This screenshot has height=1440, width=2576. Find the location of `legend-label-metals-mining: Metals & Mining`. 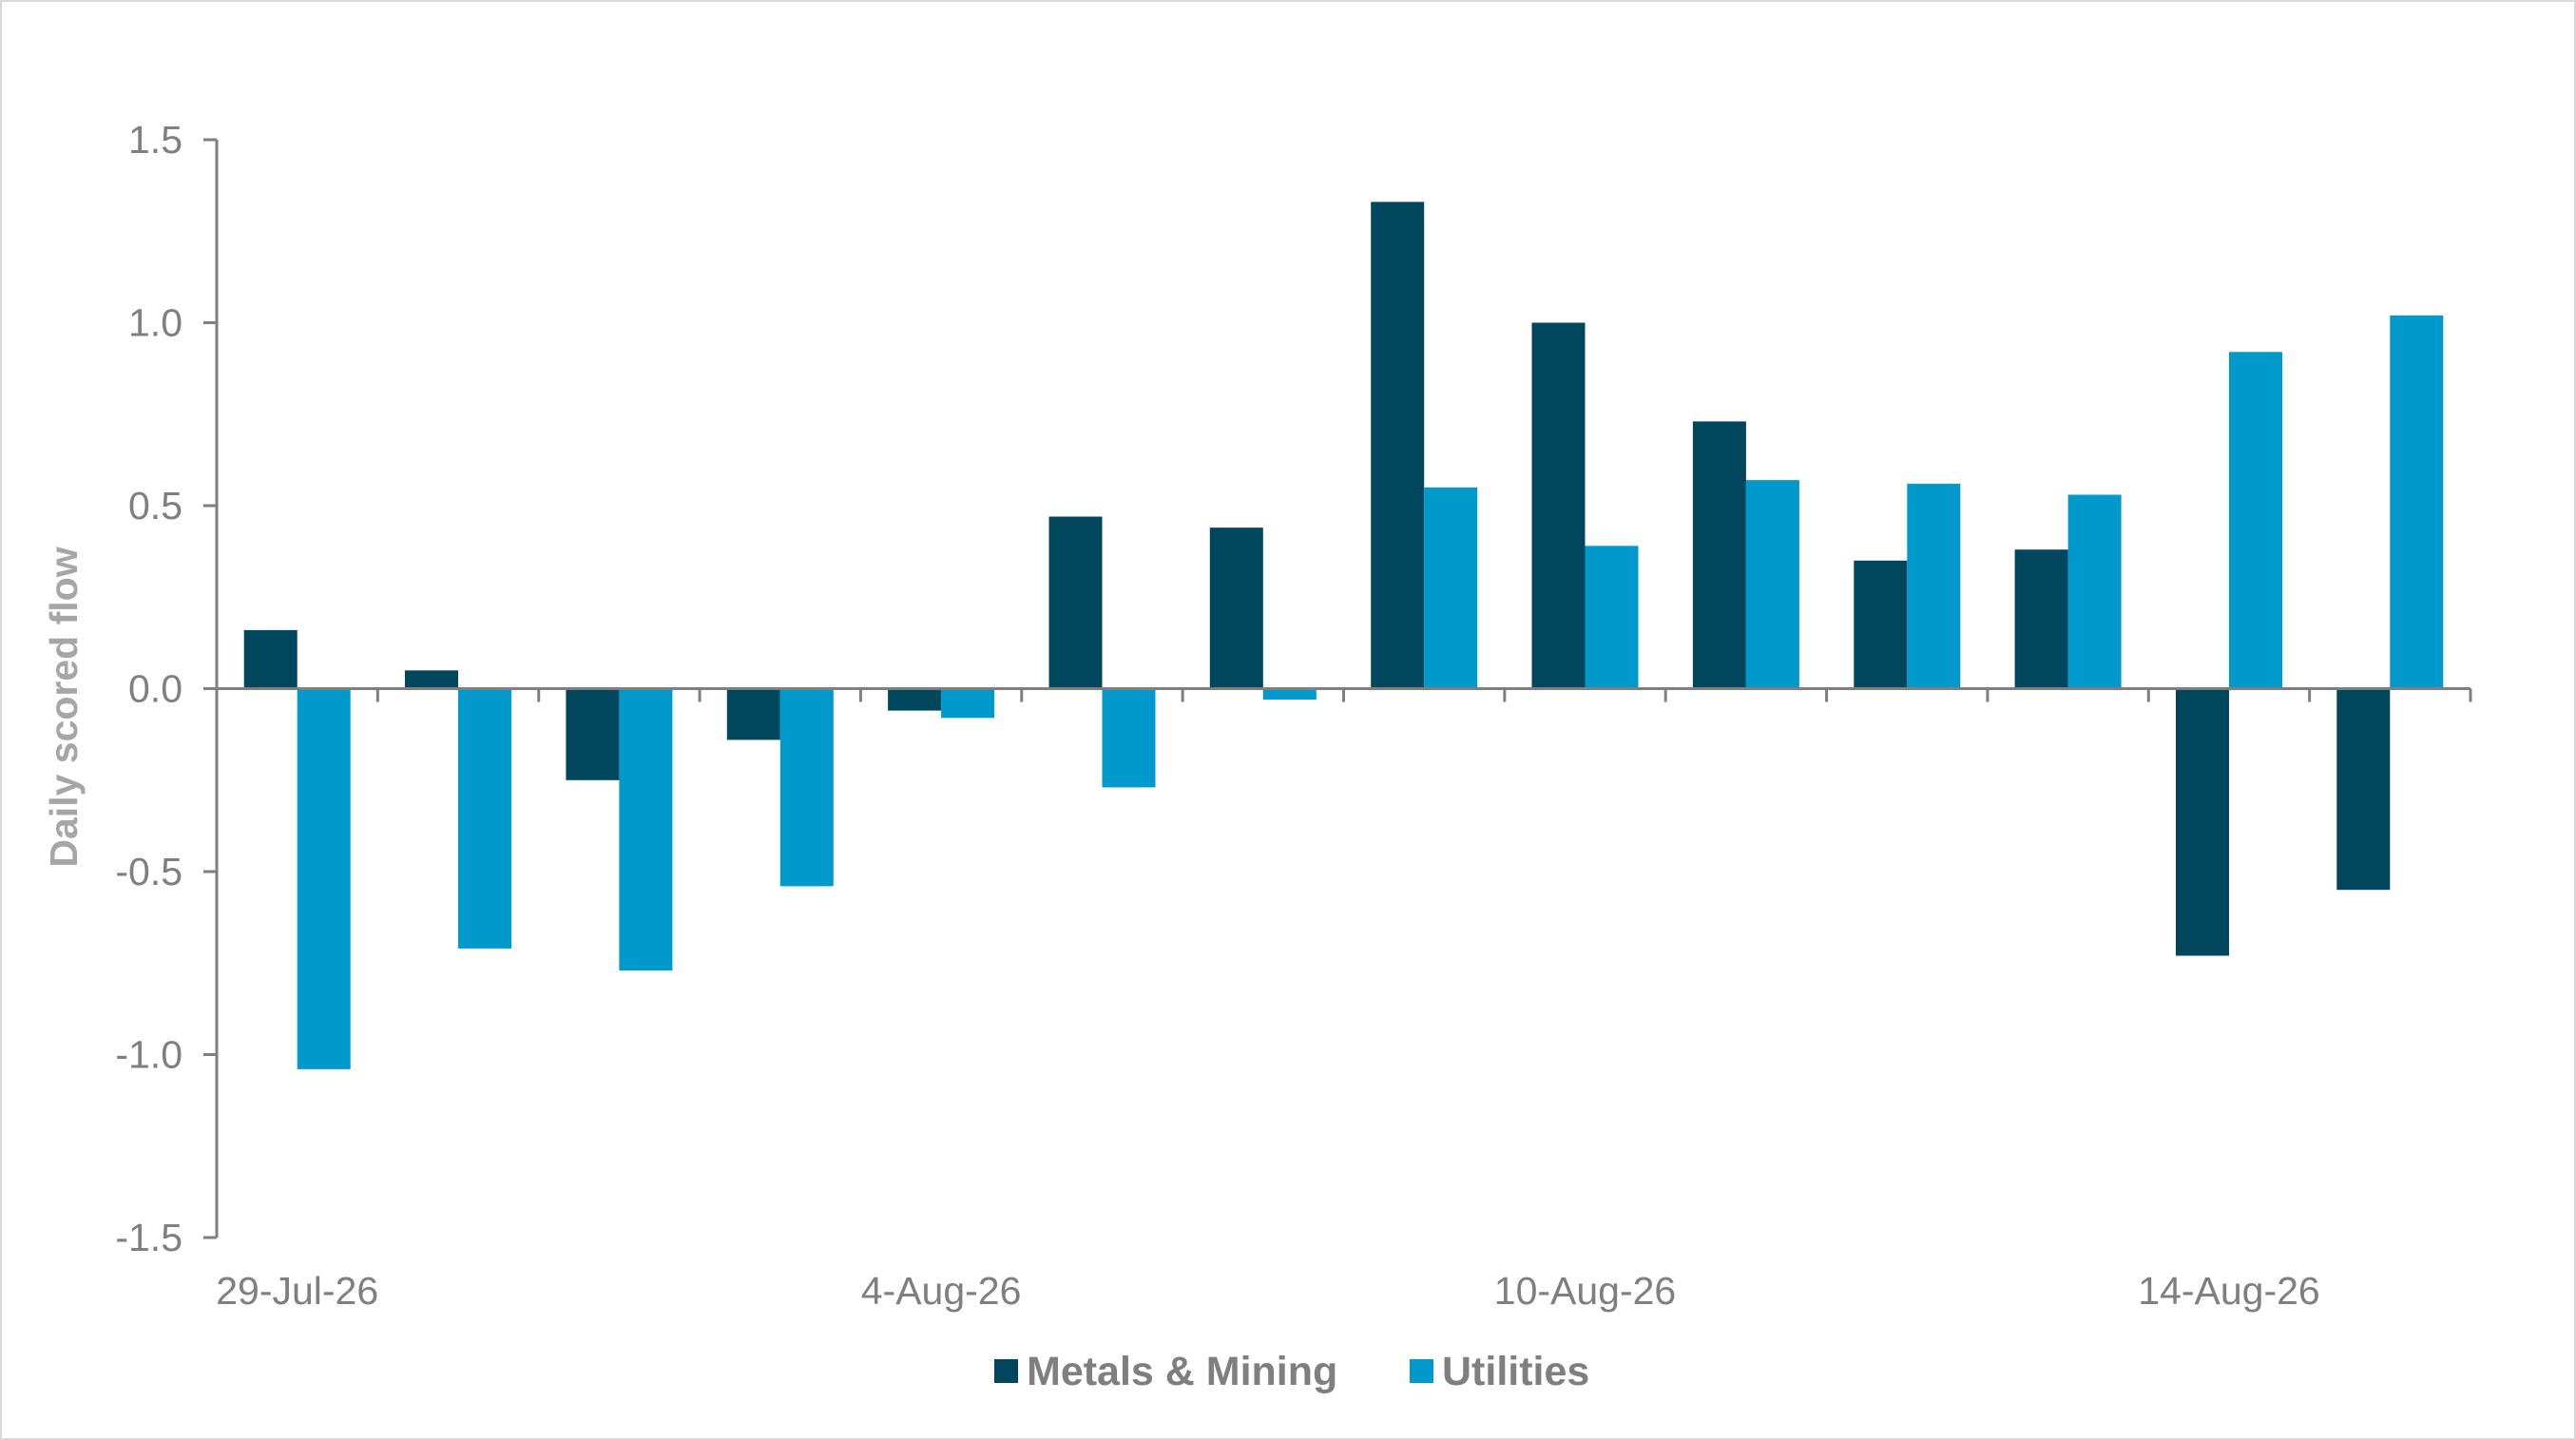

legend-label-metals-mining: Metals & Mining is located at coordinates (1182, 1371).